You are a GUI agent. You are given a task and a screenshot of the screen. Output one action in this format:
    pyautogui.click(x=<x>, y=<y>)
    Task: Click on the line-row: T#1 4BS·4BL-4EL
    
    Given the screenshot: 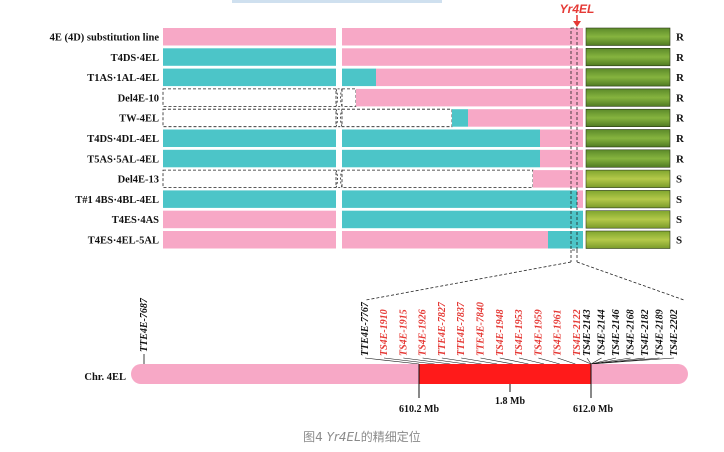 What is the action you would take?
    pyautogui.click(x=329, y=199)
    